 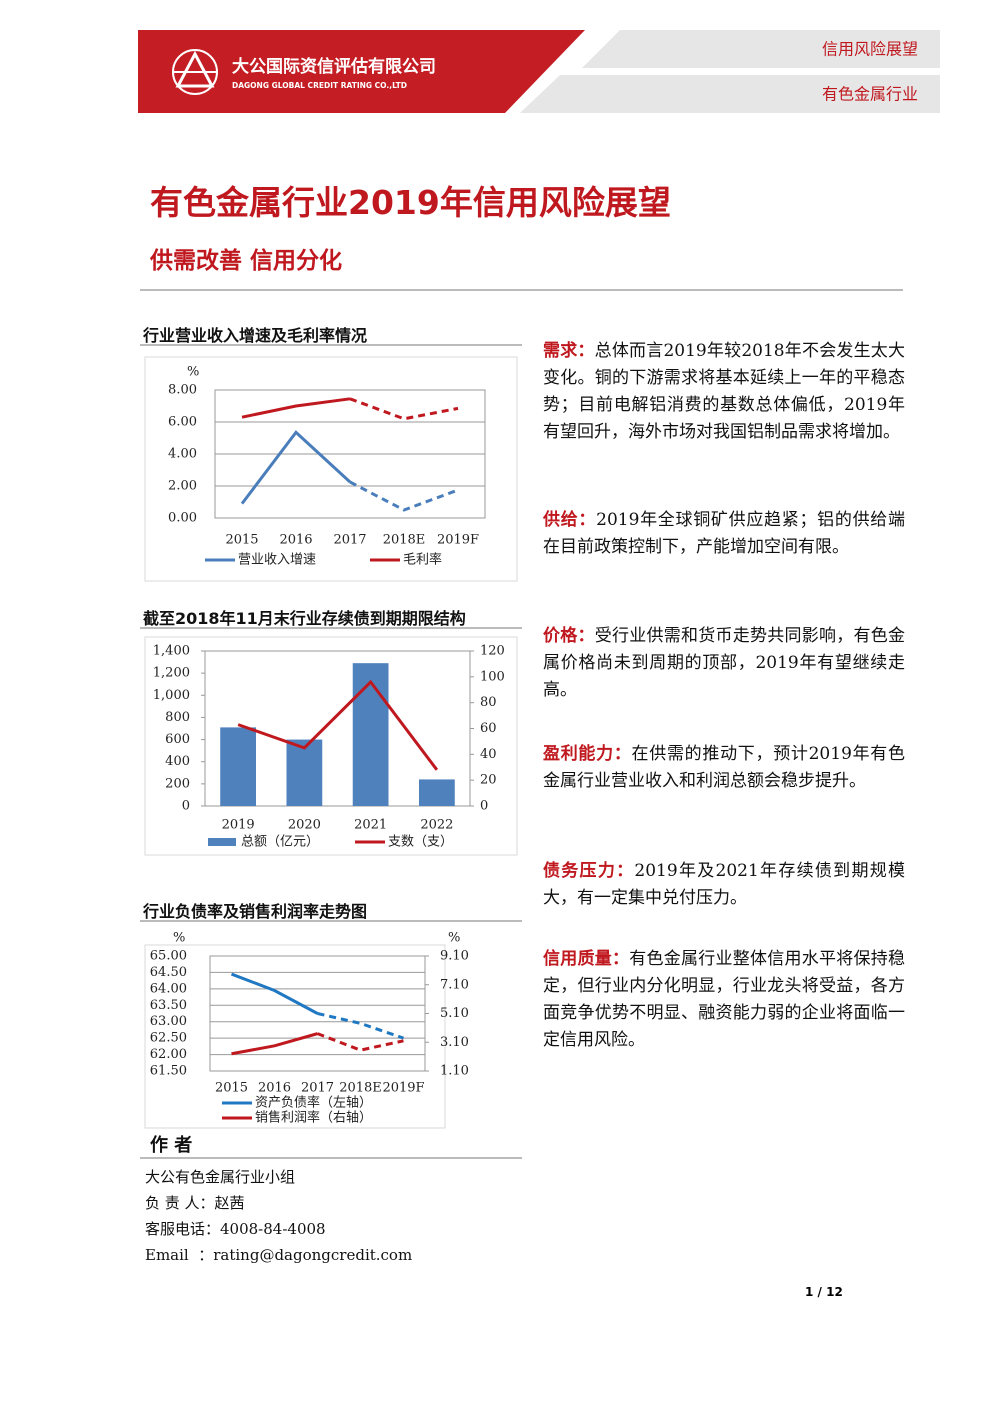 What do you see at coordinates (168, 956) in the screenshot?
I see `tick-label: 65.00` at bounding box center [168, 956].